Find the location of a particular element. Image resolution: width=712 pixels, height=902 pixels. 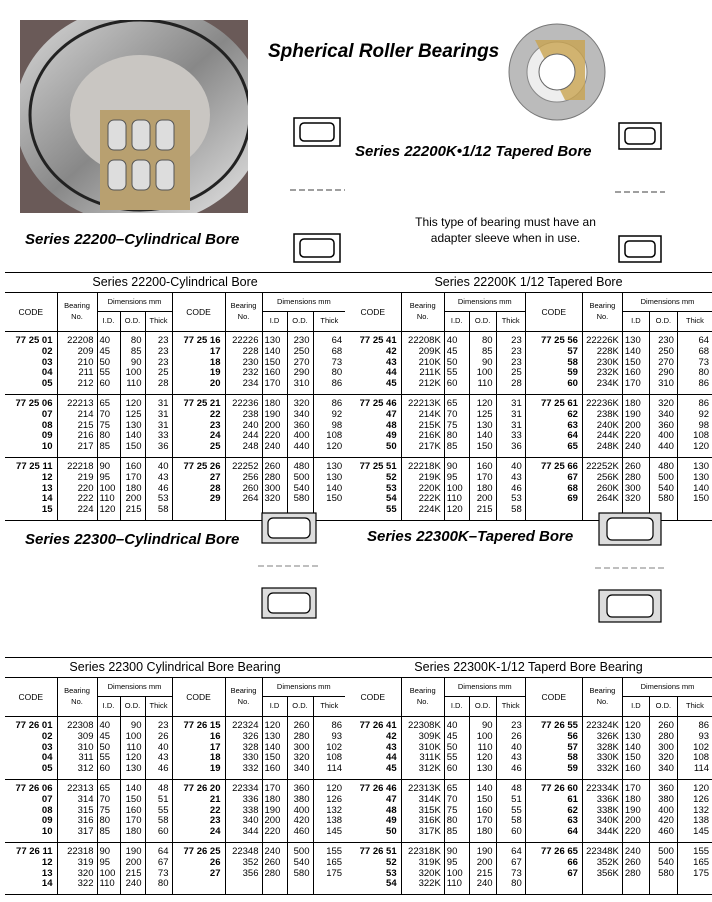

cell-thick: 58 is located at coordinates (159, 822).